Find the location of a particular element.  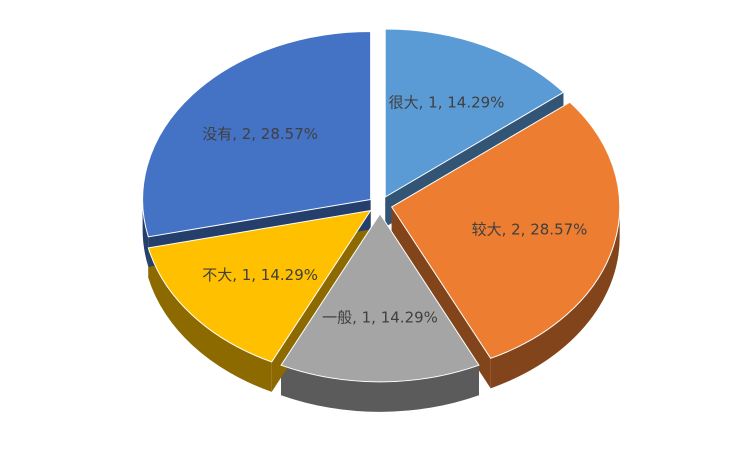

data-label: 一般, 1, 14.29% is located at coordinates (380, 318).